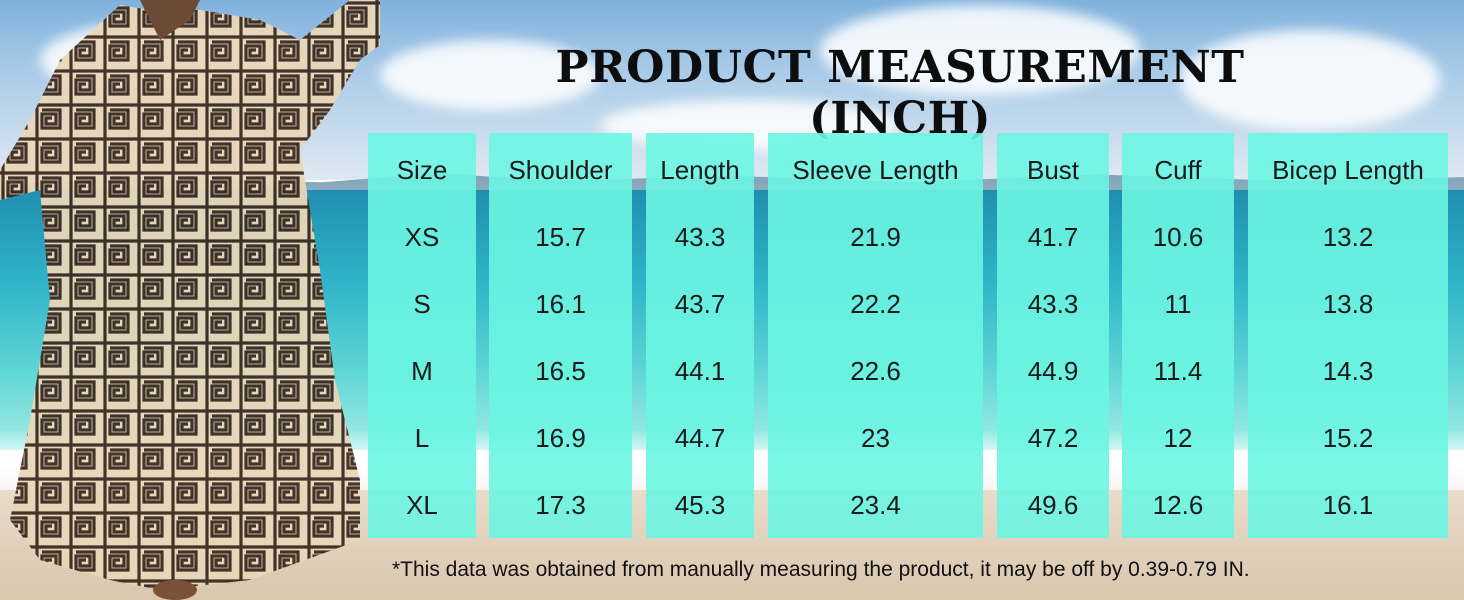 The height and width of the screenshot is (600, 1464). What do you see at coordinates (560, 170) in the screenshot?
I see `header-shoulder: Shoulder` at bounding box center [560, 170].